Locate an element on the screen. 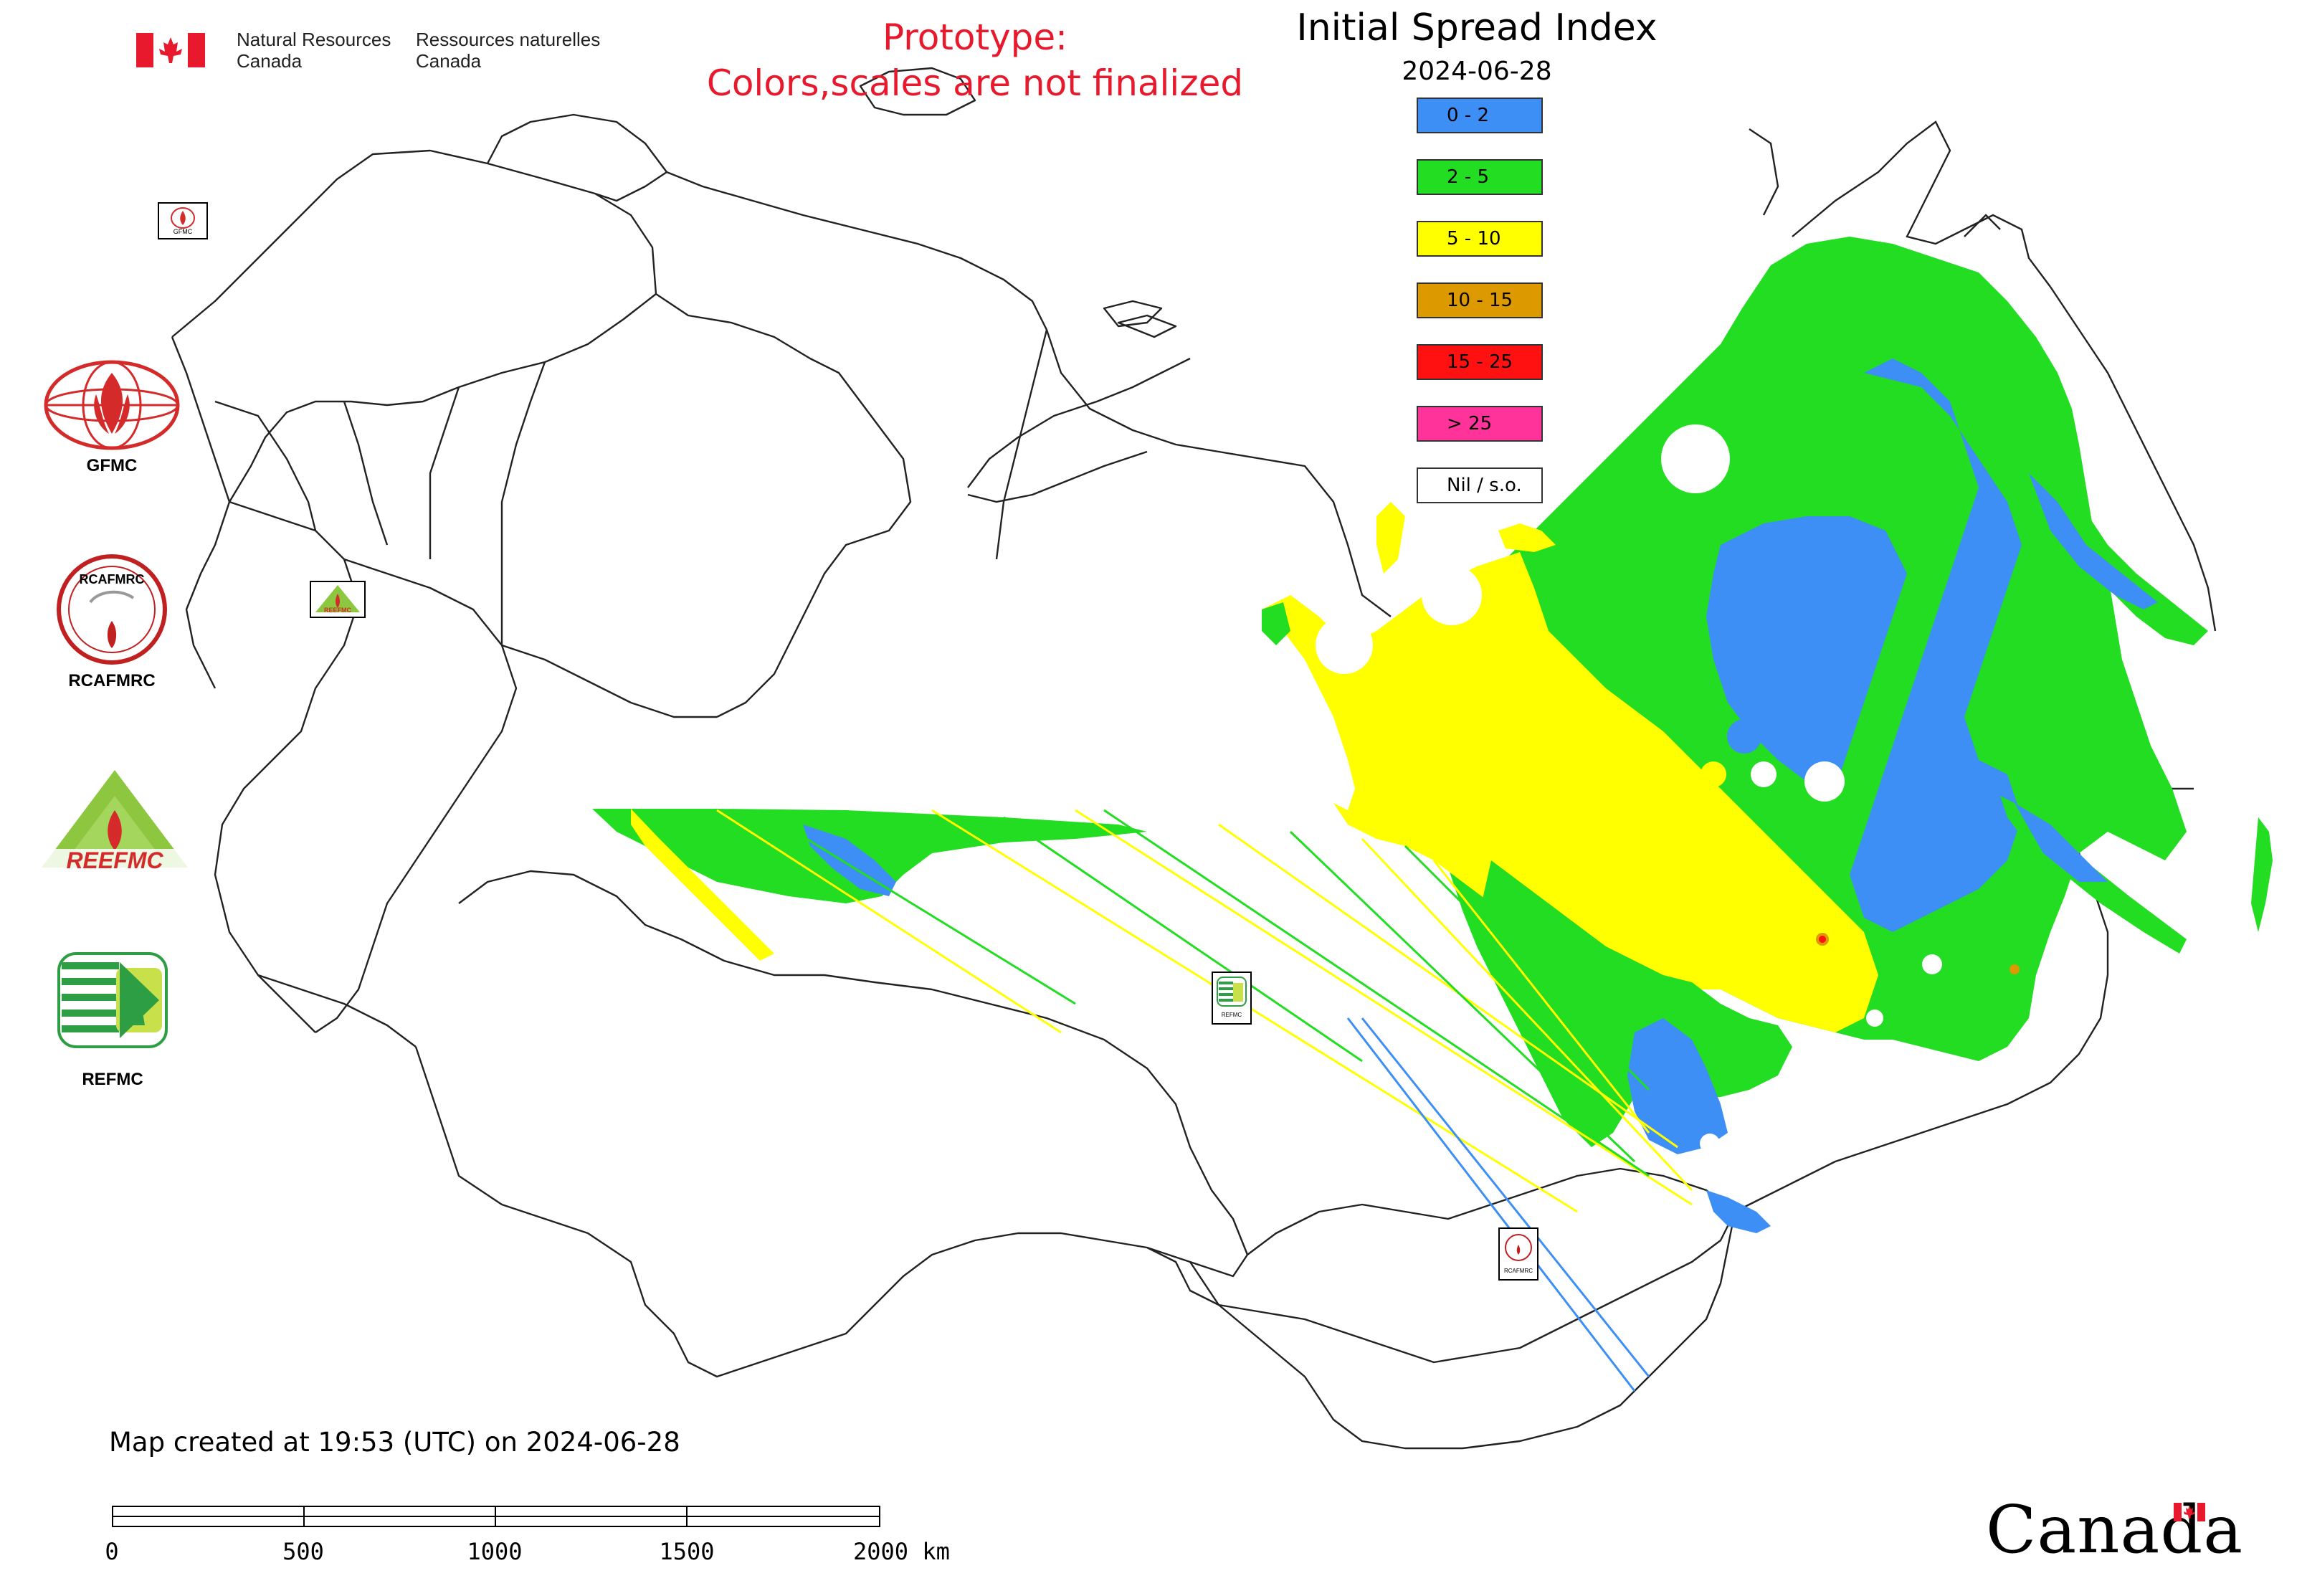 The image size is (2302, 1596). legend-item-nil: Nil / s.o. is located at coordinates (1480, 485).